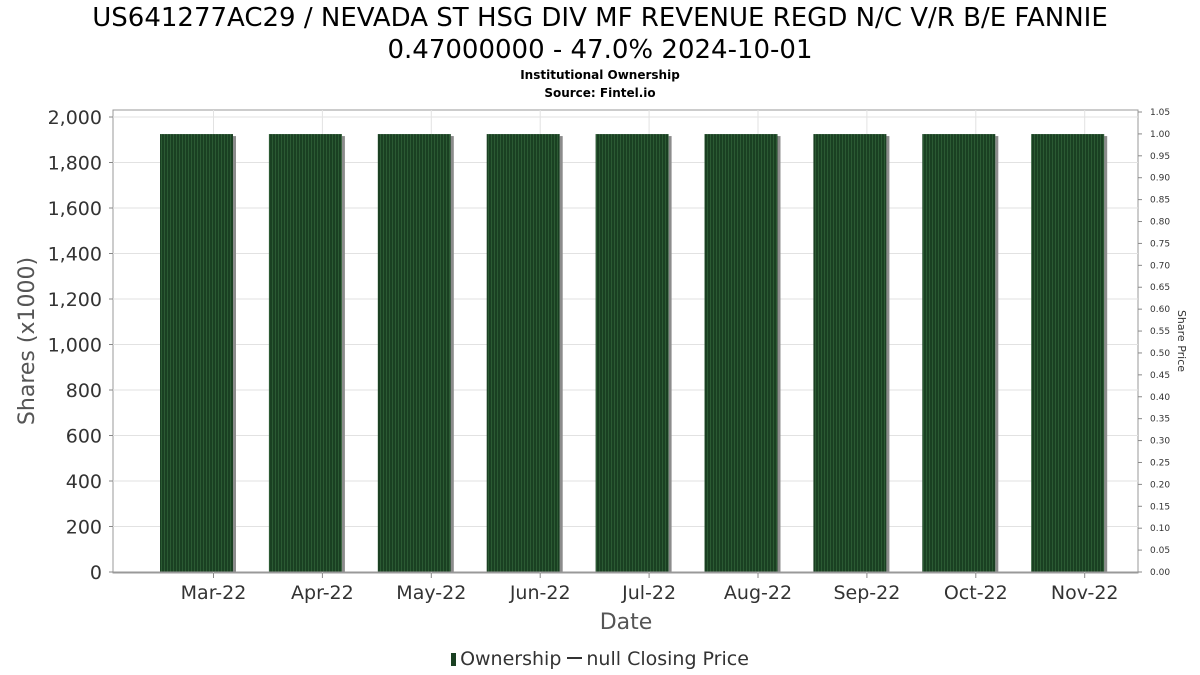 This screenshot has height=675, width=1200. What do you see at coordinates (1181, 341) in the screenshot?
I see `y2-axis-title: Share Price` at bounding box center [1181, 341].